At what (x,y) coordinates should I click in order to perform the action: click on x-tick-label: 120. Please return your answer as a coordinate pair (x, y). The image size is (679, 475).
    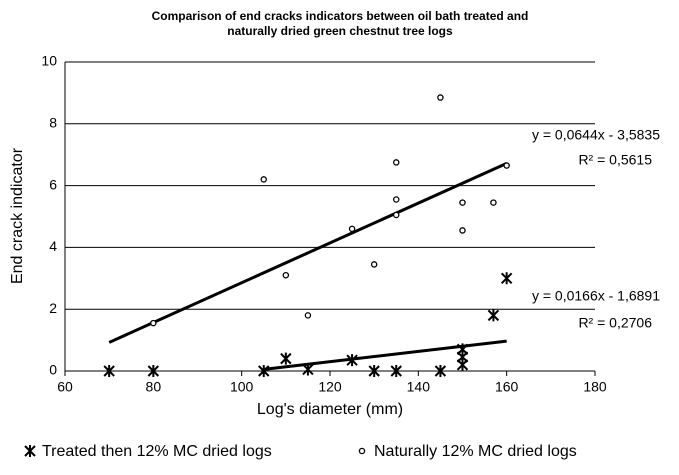
    Looking at the image, I should click on (330, 387).